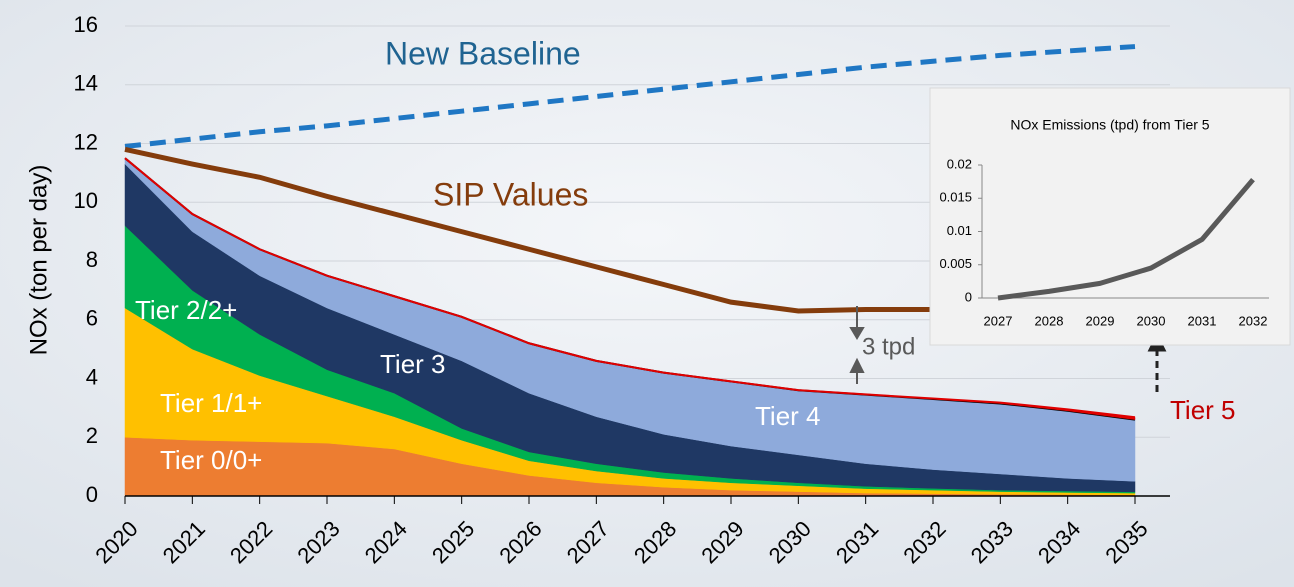 The image size is (1294, 587). I want to click on x-tick-label: 2030, so click(1151, 320).